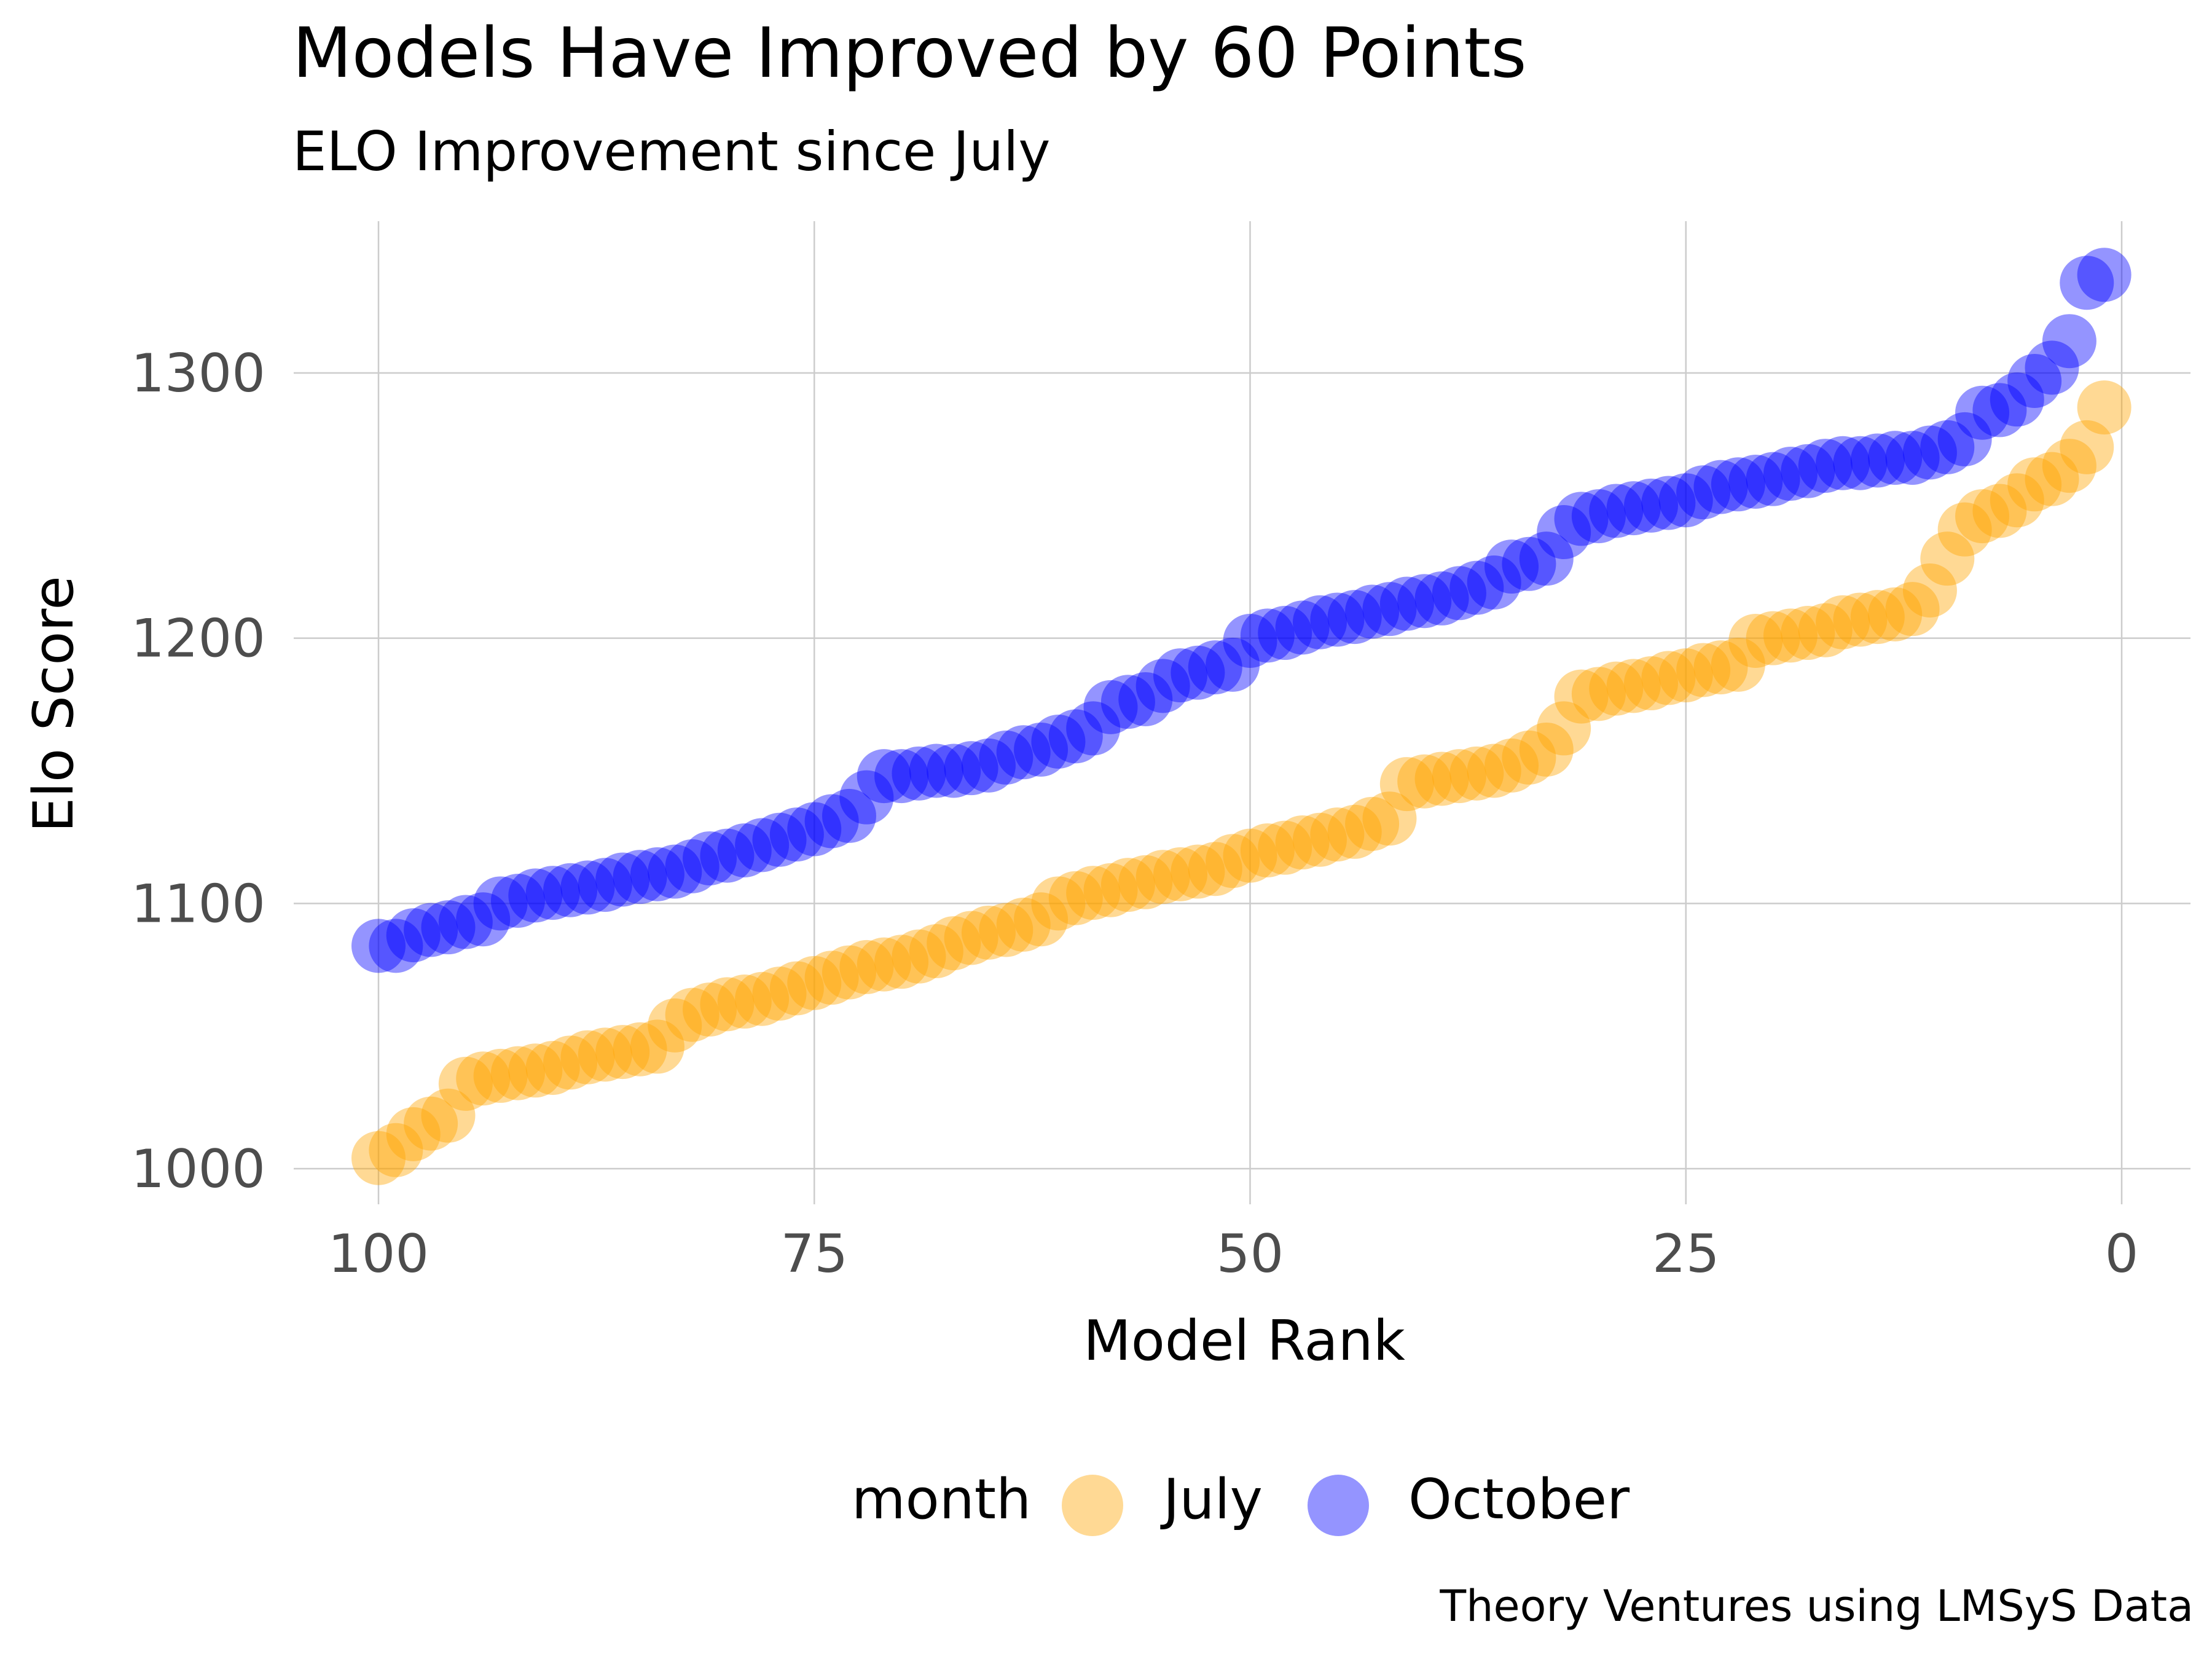 This screenshot has height=1659, width=2212. What do you see at coordinates (1817, 1606) in the screenshot?
I see `chart-caption: Theory Ventures using LMSyS Data` at bounding box center [1817, 1606].